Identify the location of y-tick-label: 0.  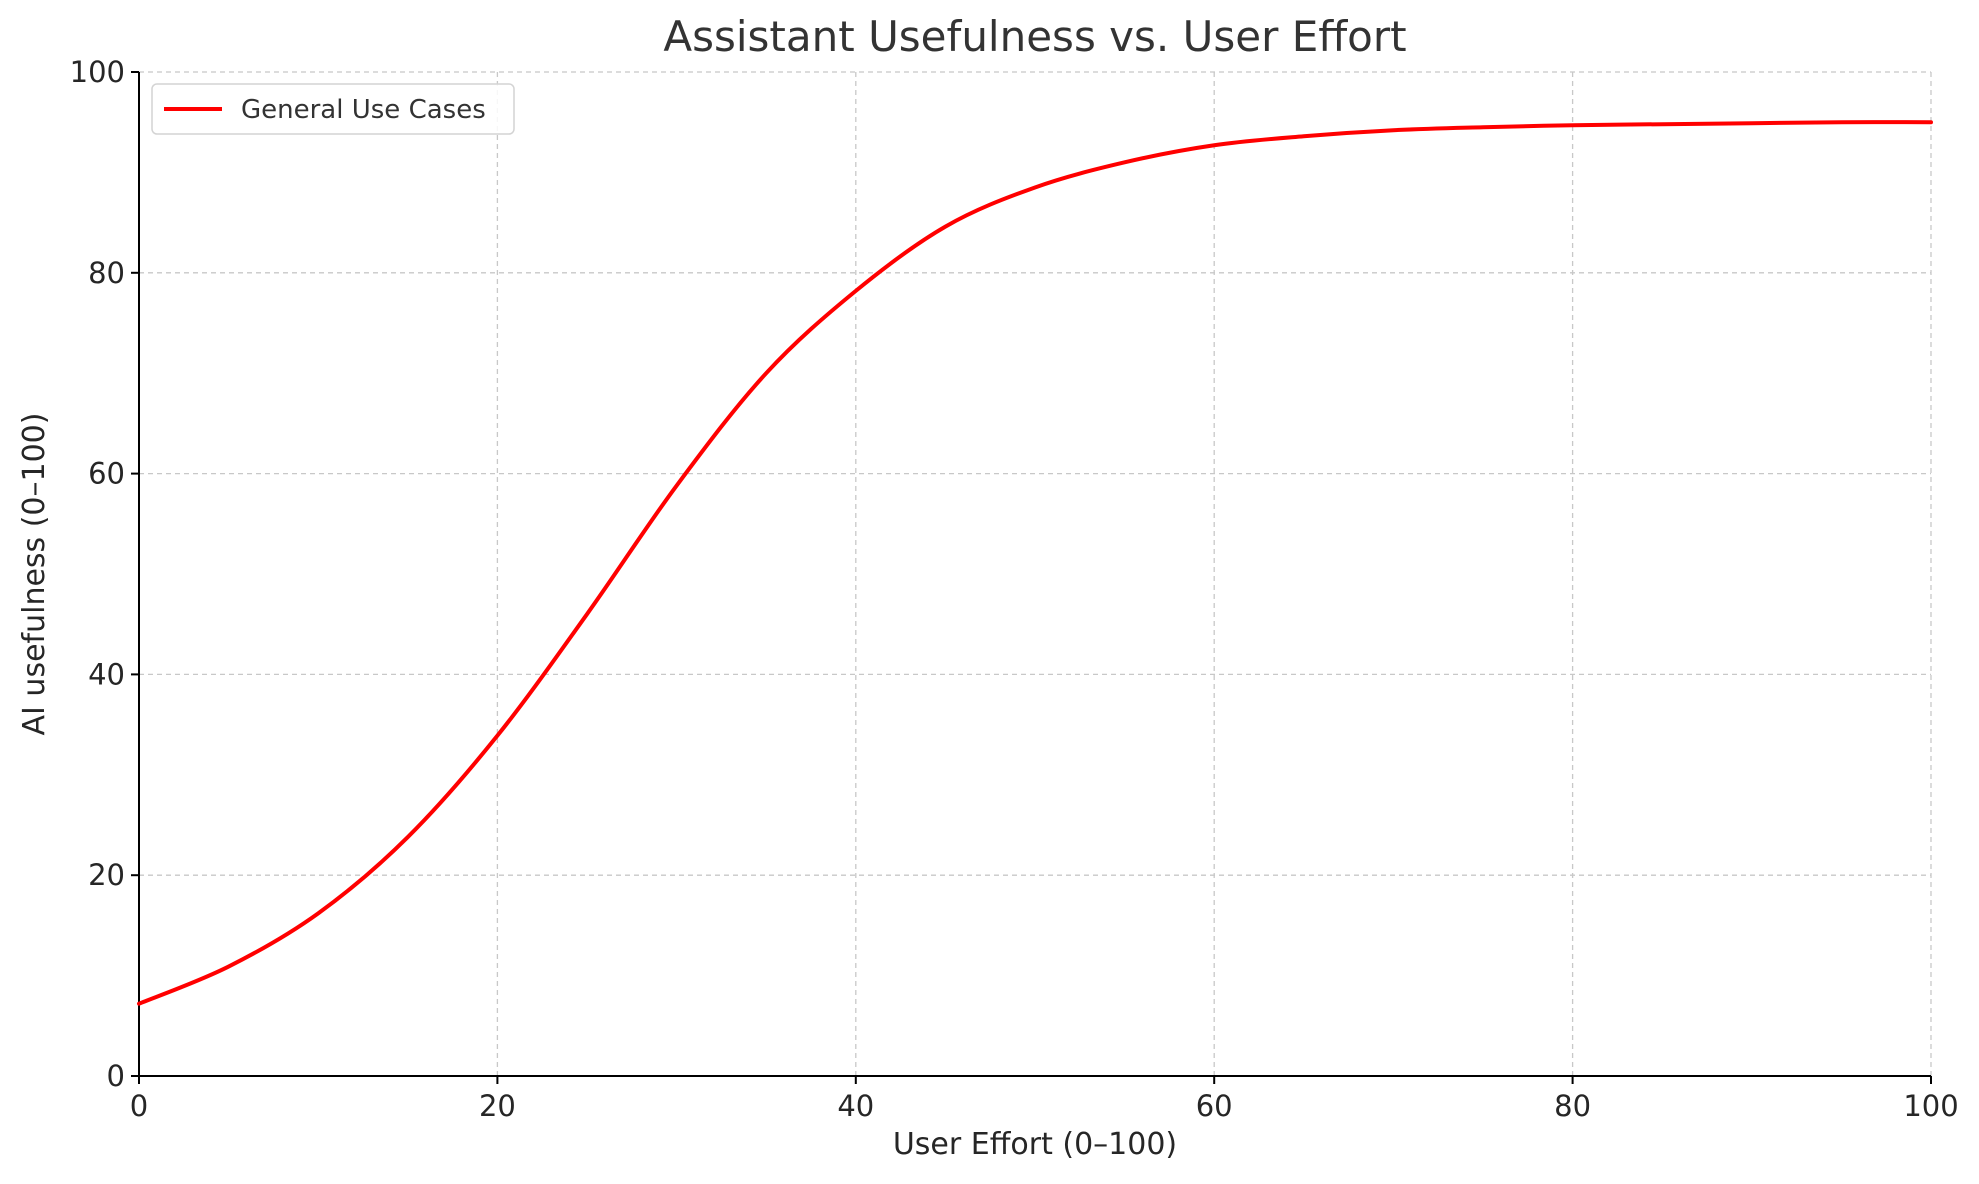
(116, 1076).